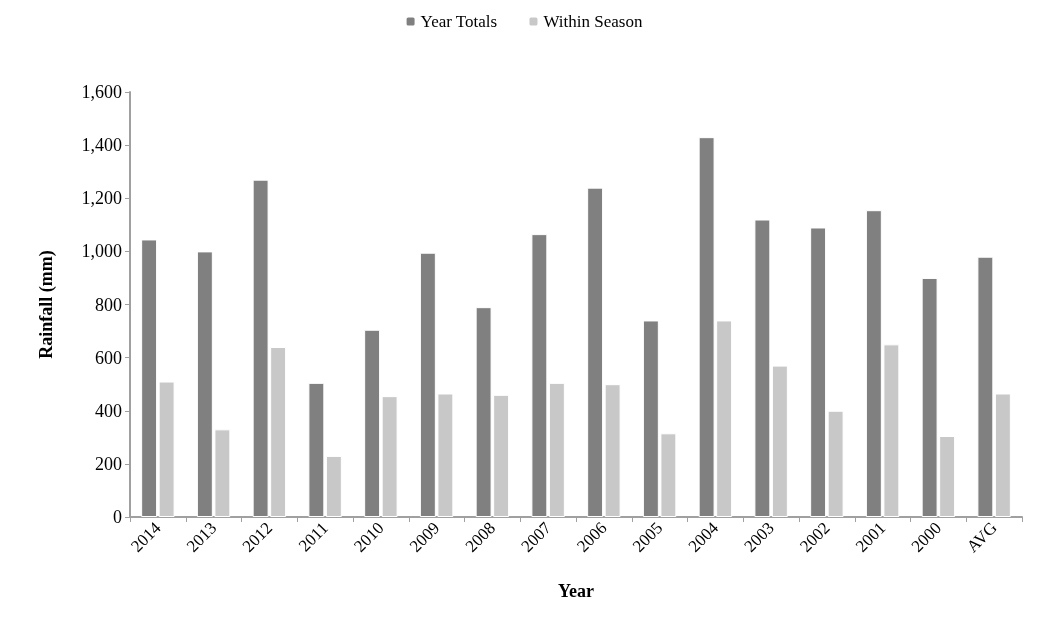  Describe the element at coordinates (459, 21) in the screenshot. I see `legend-label: Year Totals` at that location.